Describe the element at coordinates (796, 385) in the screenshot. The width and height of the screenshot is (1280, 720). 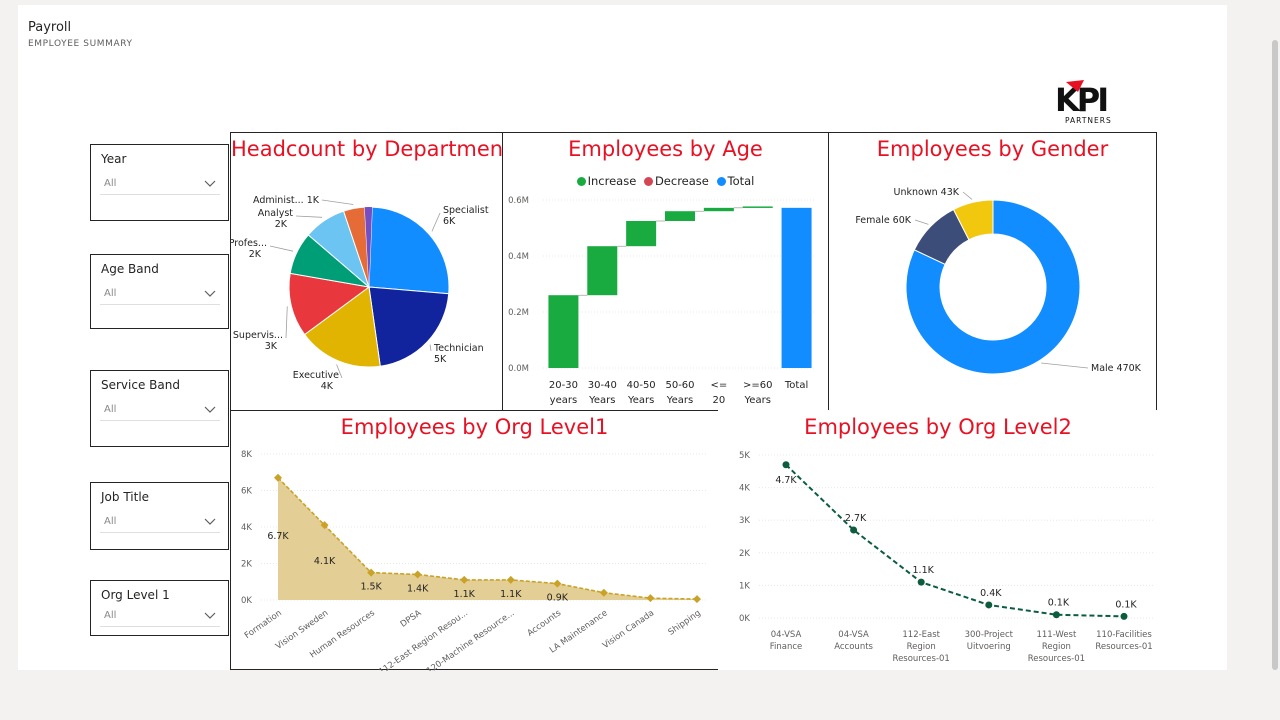
I see `x-tick-label: Total` at that location.